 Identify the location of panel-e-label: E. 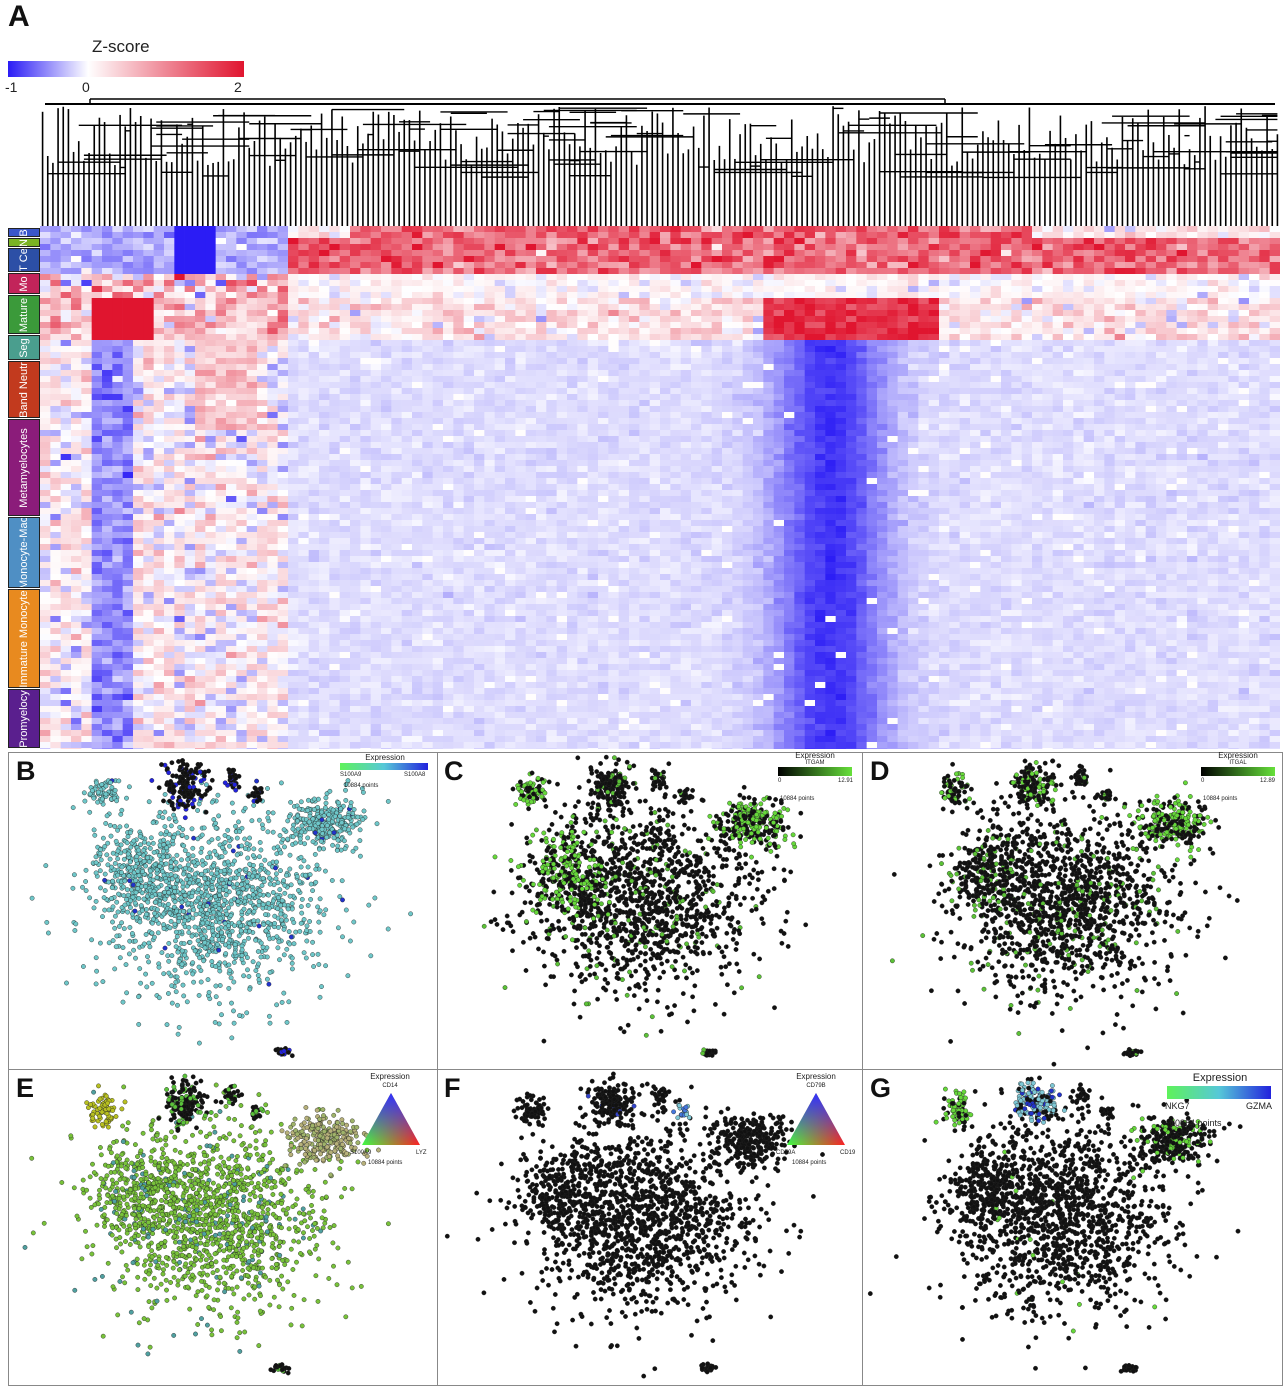
(25, 1088).